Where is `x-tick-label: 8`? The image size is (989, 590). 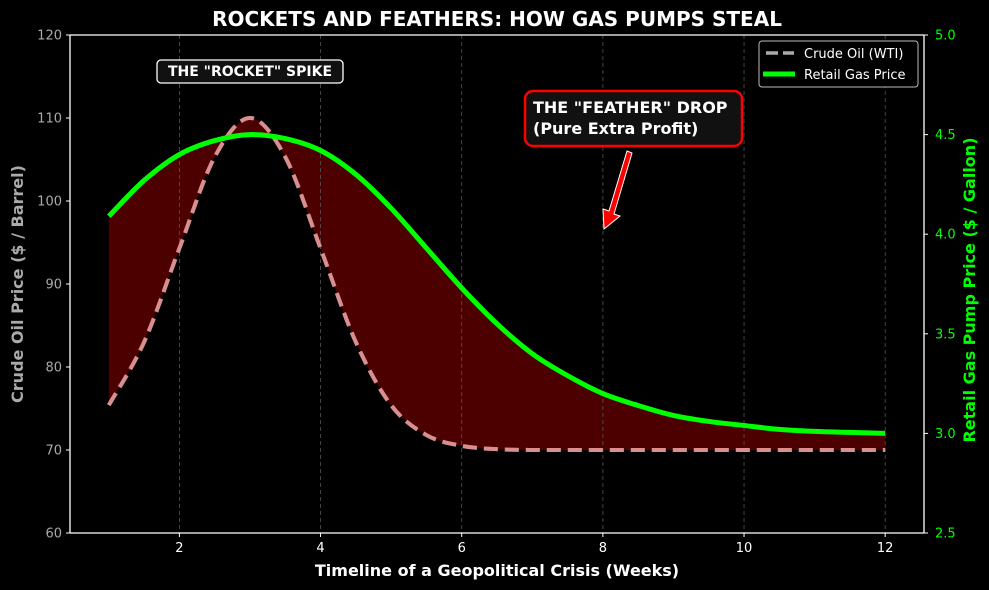
x-tick-label: 8 is located at coordinates (603, 548).